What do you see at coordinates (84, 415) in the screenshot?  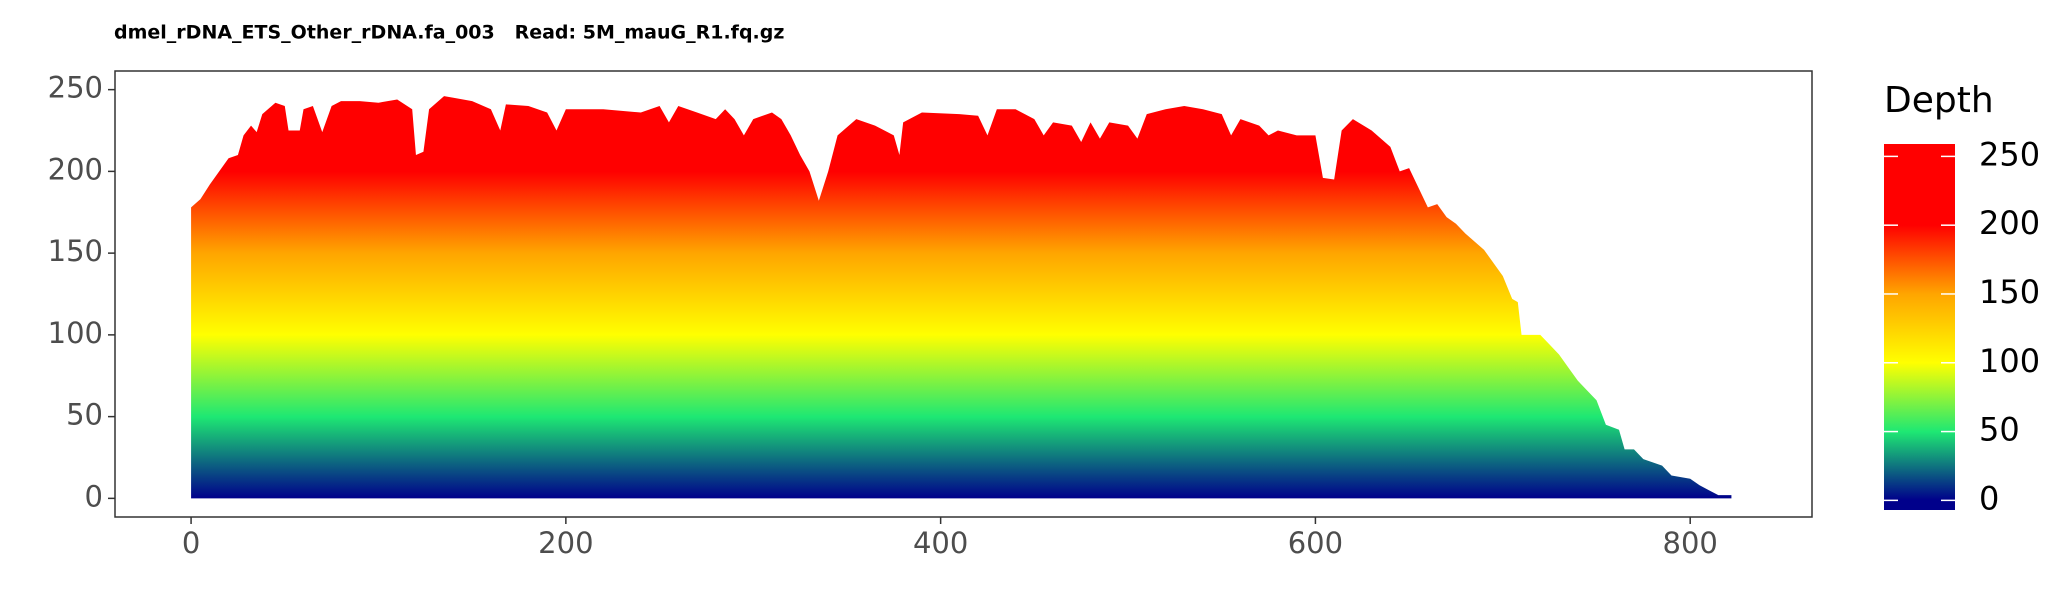 I see `y-tick-label: 50` at bounding box center [84, 415].